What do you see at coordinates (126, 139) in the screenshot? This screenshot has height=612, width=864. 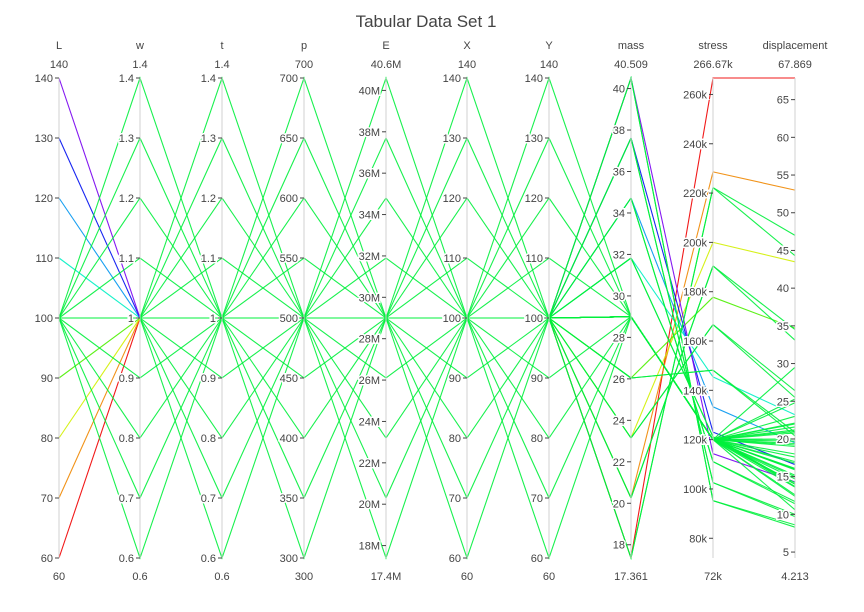 I see `tick-label-w-7: 1.3` at bounding box center [126, 139].